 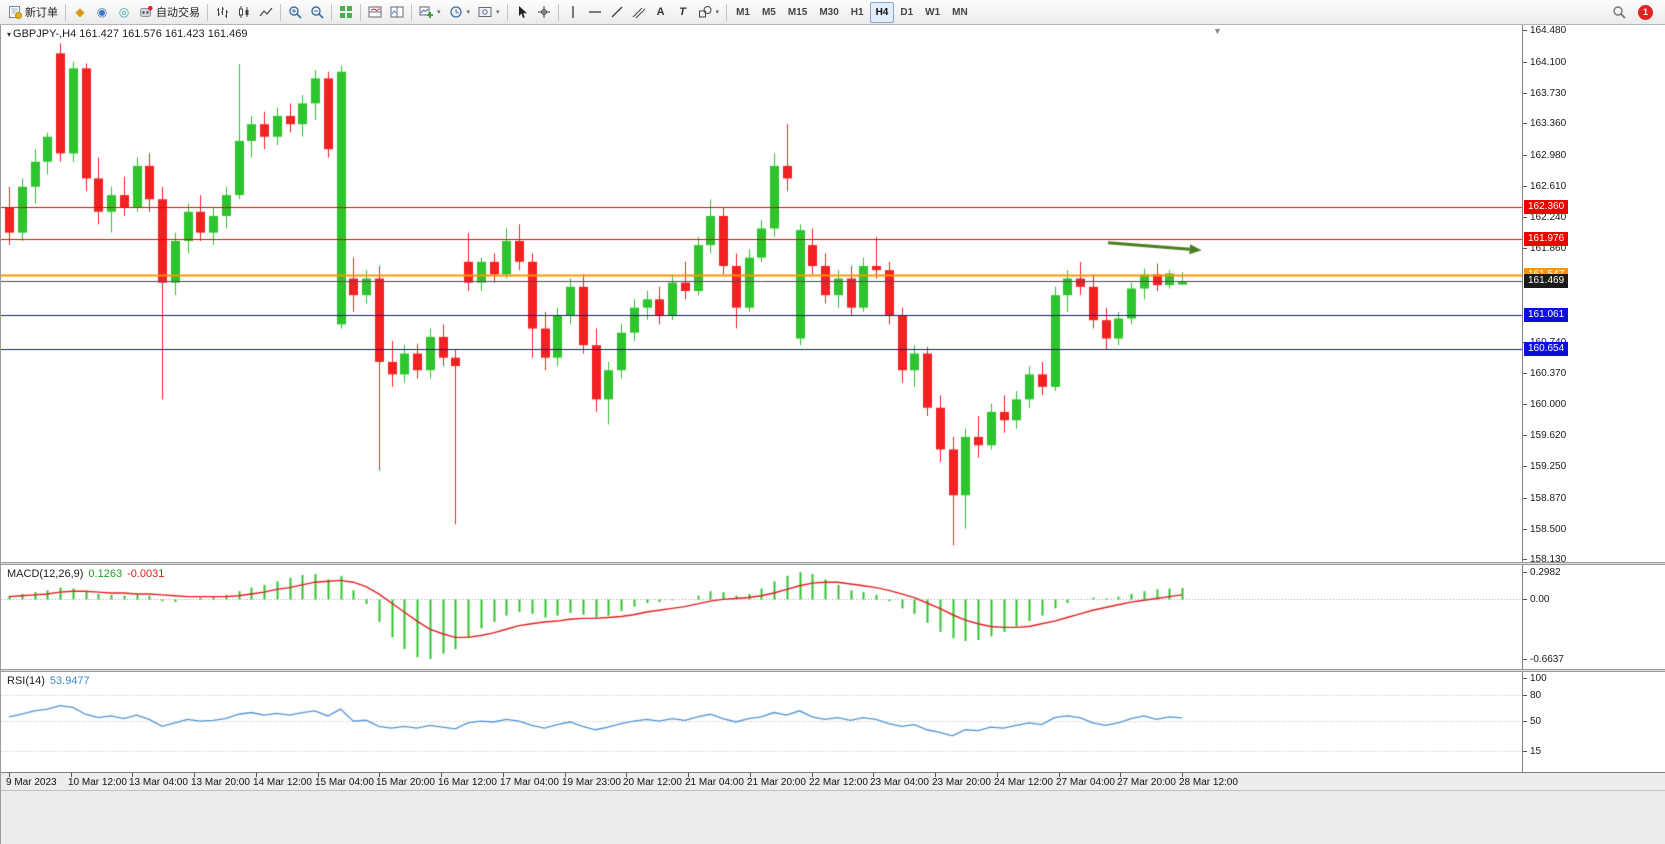 What do you see at coordinates (1536, 600) in the screenshot?
I see `price-axis-tick: 0.00` at bounding box center [1536, 600].